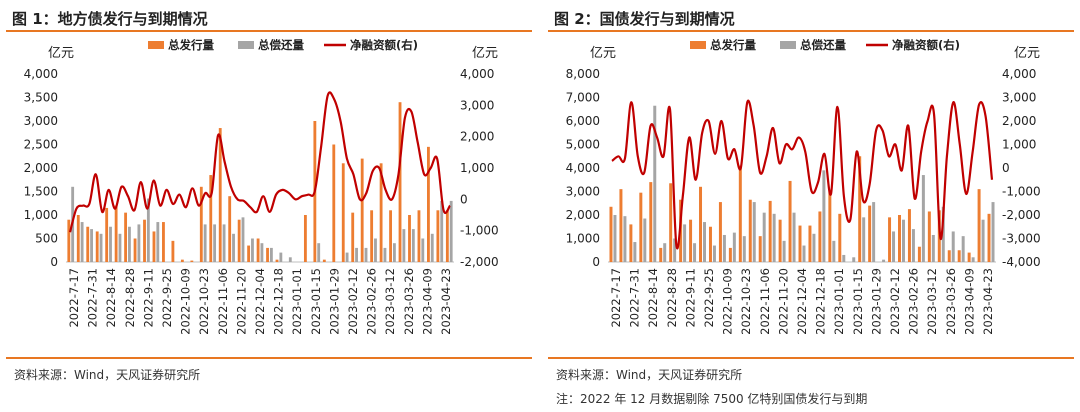  Describe the element at coordinates (1021, 215) in the screenshot. I see `y-tick-label-right: -2,000` at that location.